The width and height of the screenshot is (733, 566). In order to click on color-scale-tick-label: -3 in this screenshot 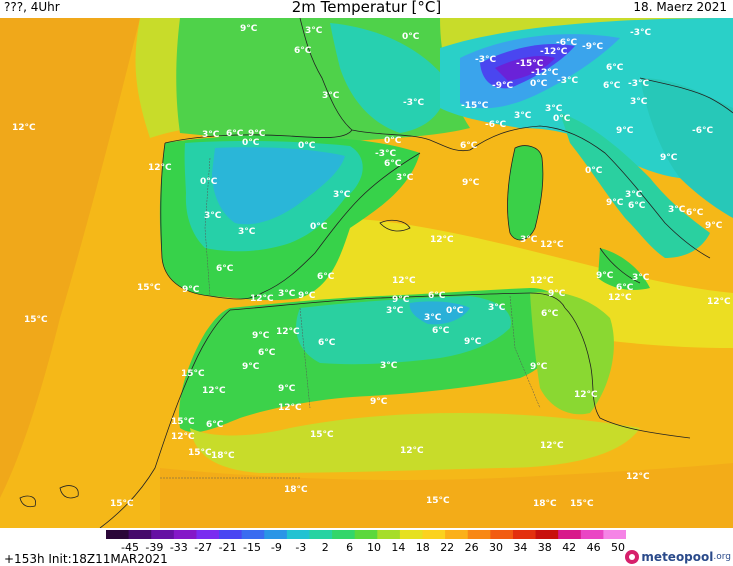, I will do `click(301, 547)`.